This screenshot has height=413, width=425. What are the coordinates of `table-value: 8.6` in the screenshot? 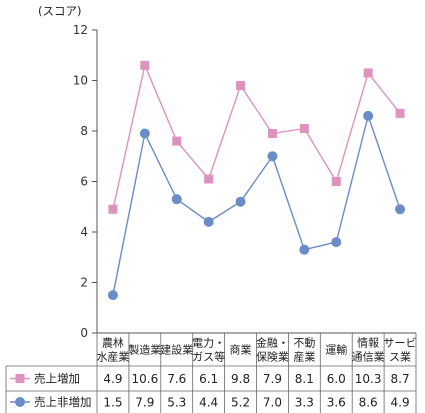 It's located at (368, 403).